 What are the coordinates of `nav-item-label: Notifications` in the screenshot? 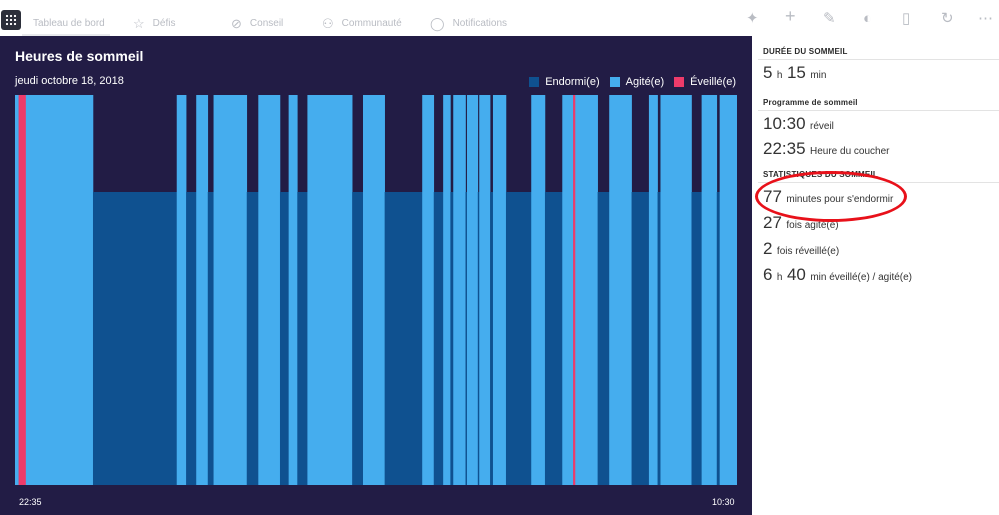 It's located at (480, 23).